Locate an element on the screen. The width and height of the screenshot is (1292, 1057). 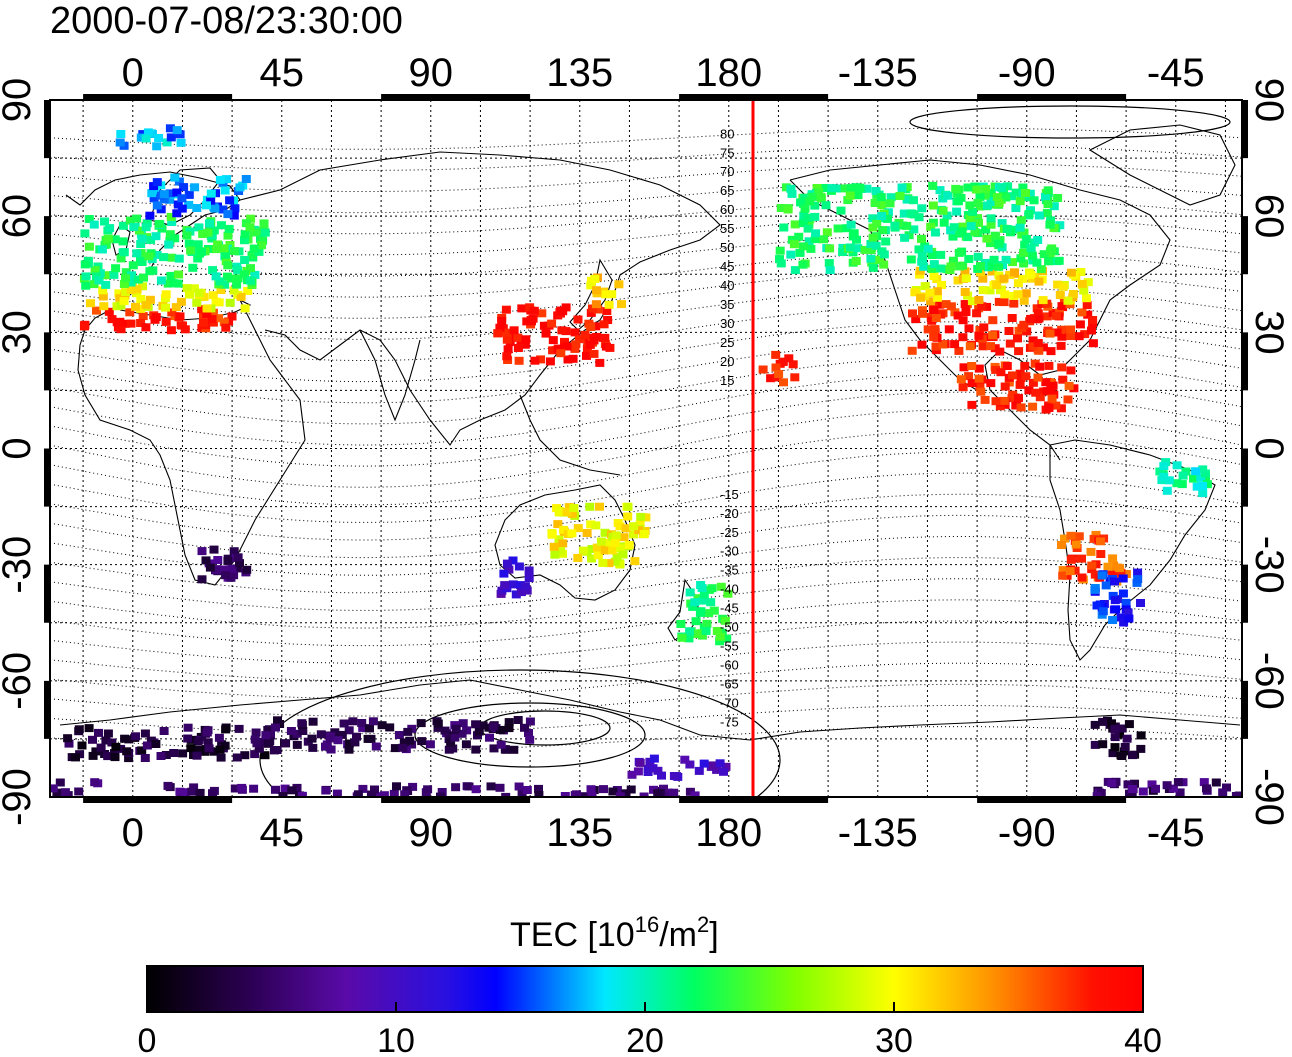
longitude-tick-label-bottom: 45 is located at coordinates (282, 833).